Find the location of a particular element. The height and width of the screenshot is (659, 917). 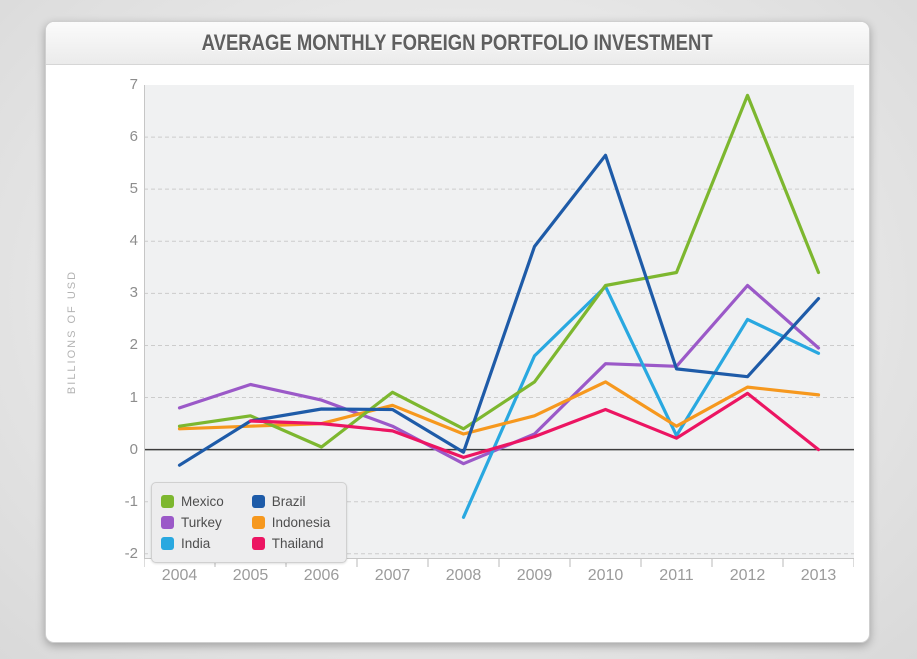

legend-label: Turkey is located at coordinates (201, 522).